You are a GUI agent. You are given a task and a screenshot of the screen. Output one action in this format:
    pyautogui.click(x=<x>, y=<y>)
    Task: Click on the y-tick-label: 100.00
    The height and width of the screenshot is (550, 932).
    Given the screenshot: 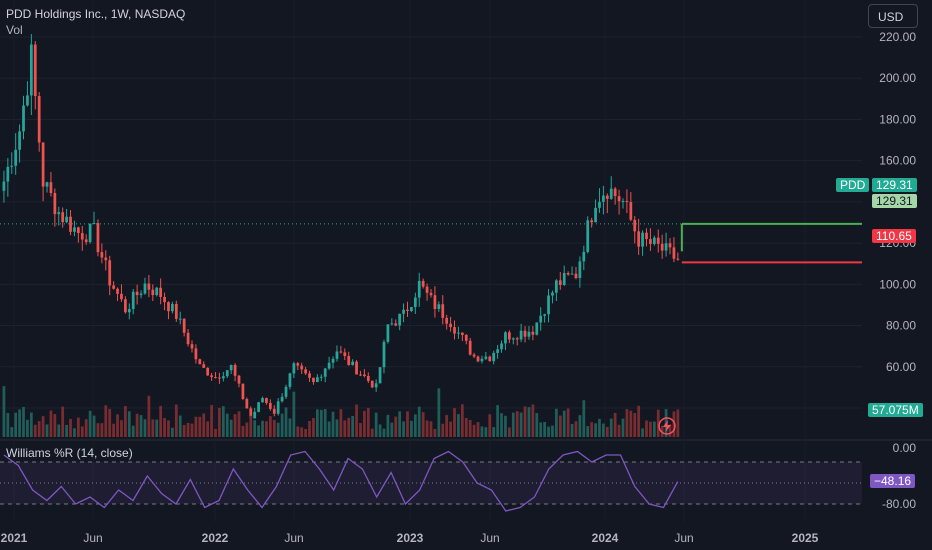 What is the action you would take?
    pyautogui.click(x=897, y=284)
    